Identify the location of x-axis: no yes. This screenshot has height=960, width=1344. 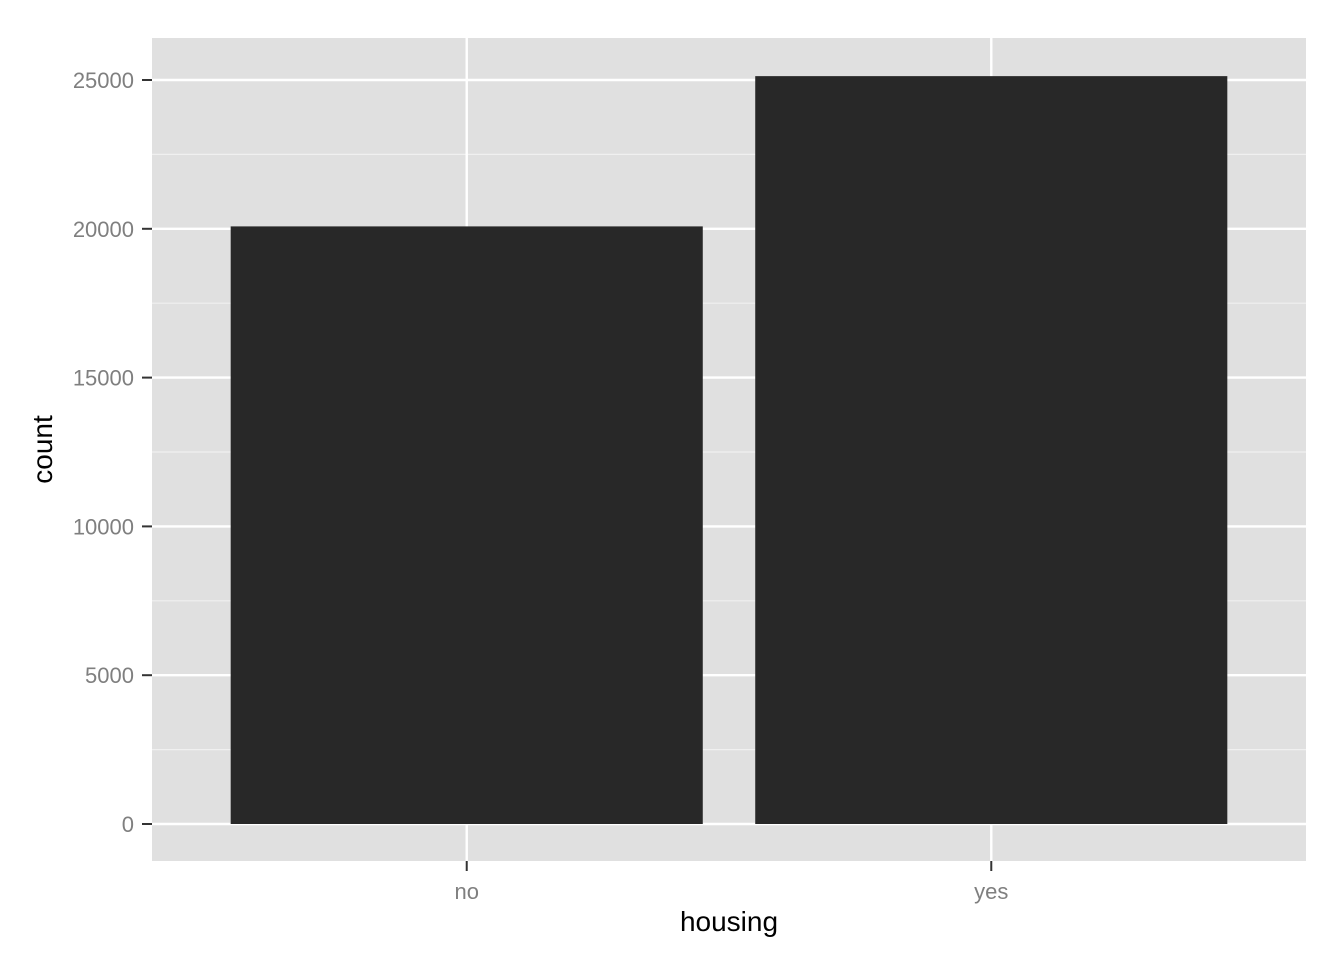
(731, 882).